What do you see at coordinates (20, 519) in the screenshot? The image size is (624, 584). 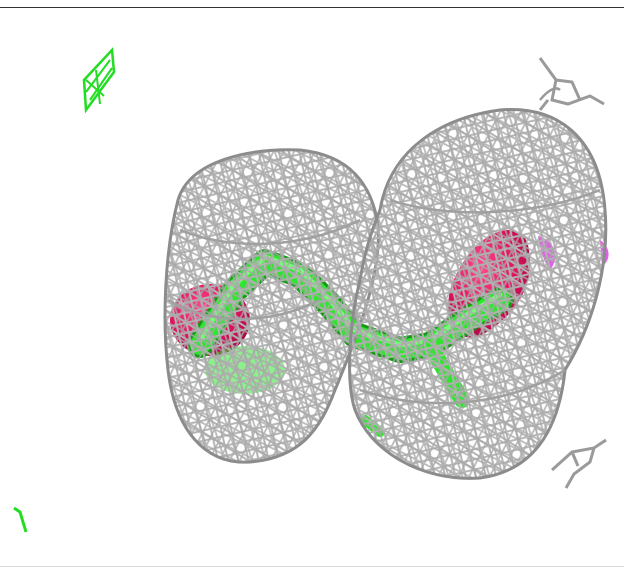 I see `green-mesh-fragment-bottom-left` at bounding box center [20, 519].